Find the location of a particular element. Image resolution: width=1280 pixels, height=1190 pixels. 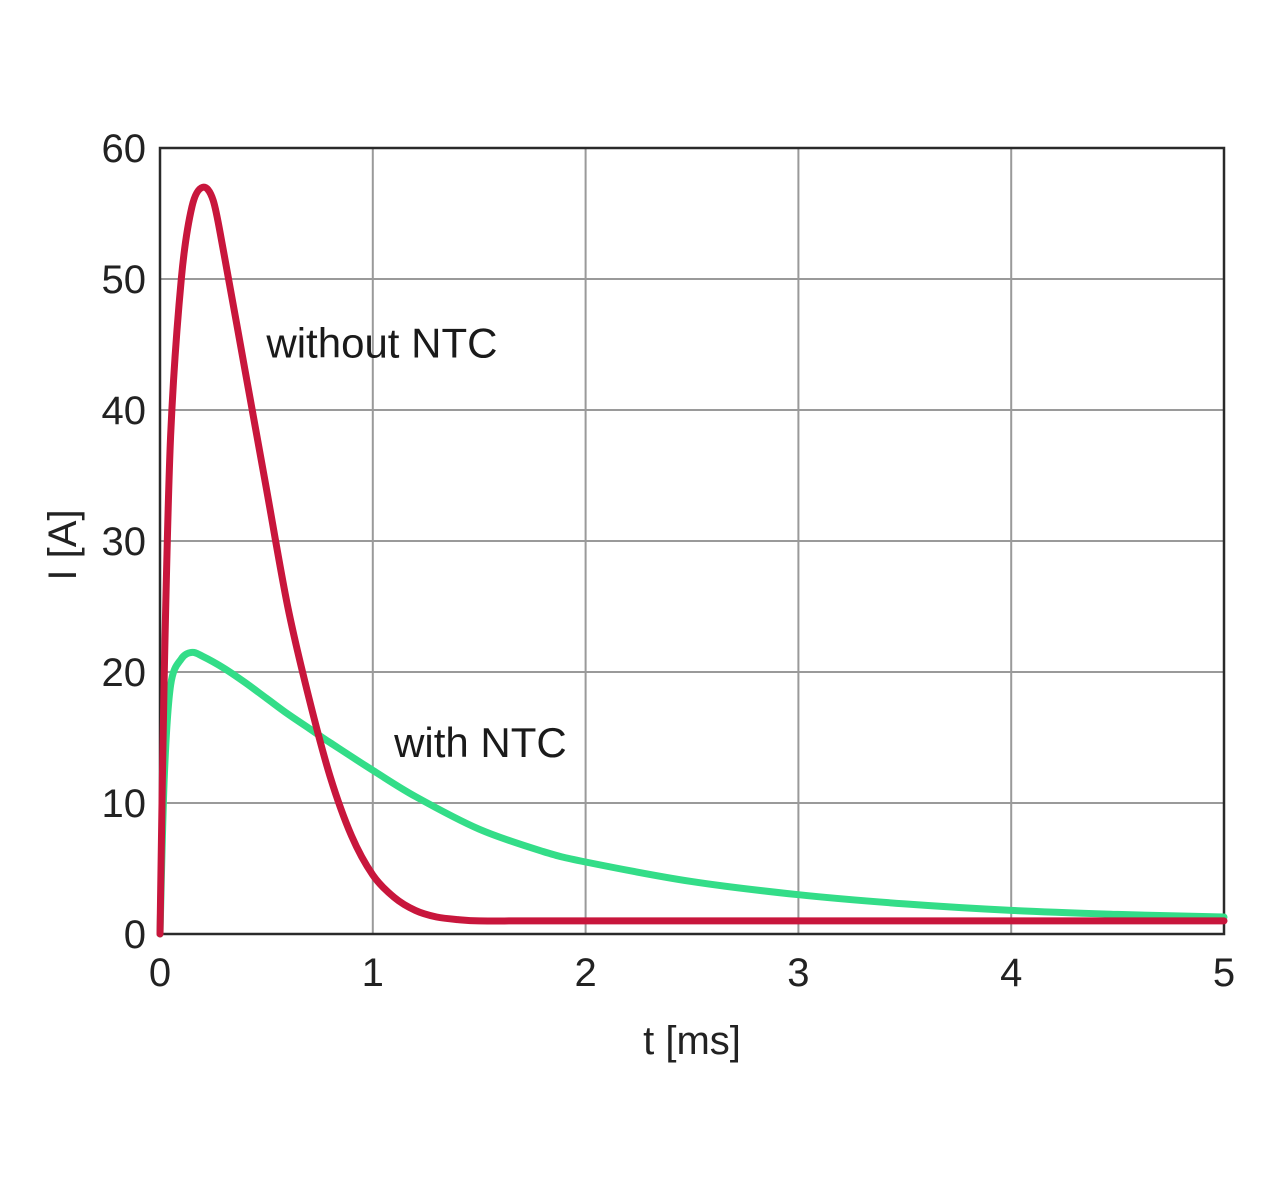

x-tick-label: 2 is located at coordinates (585, 973).